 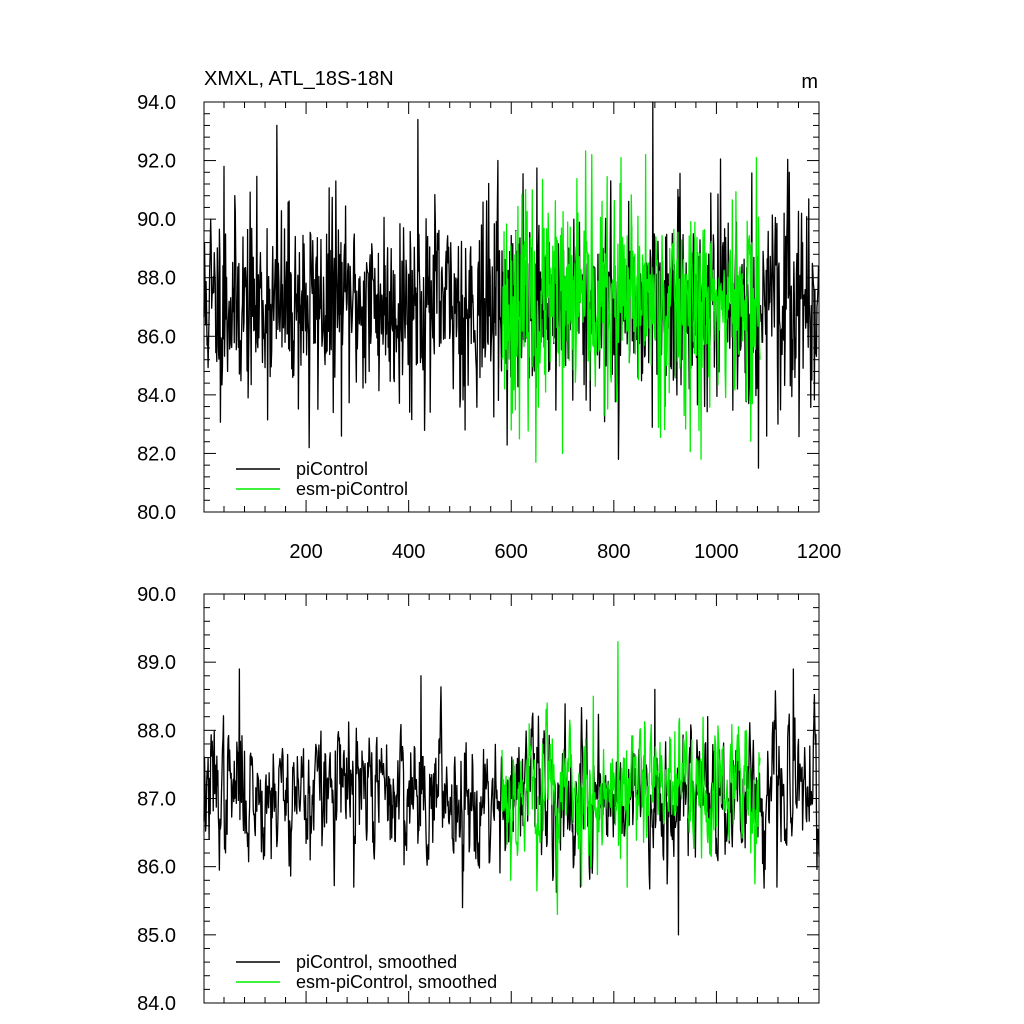 I want to click on y-tick-label: 89.0, so click(x=156, y=663).